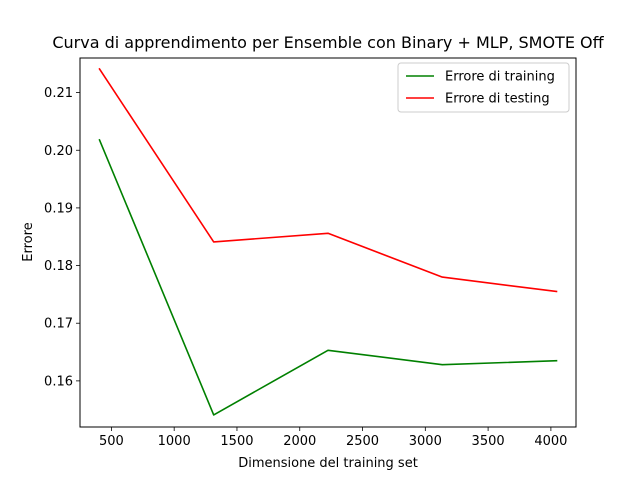 Image resolution: width=640 pixels, height=480 pixels. Describe the element at coordinates (550, 441) in the screenshot. I see `x-tick-label: 4000` at that location.